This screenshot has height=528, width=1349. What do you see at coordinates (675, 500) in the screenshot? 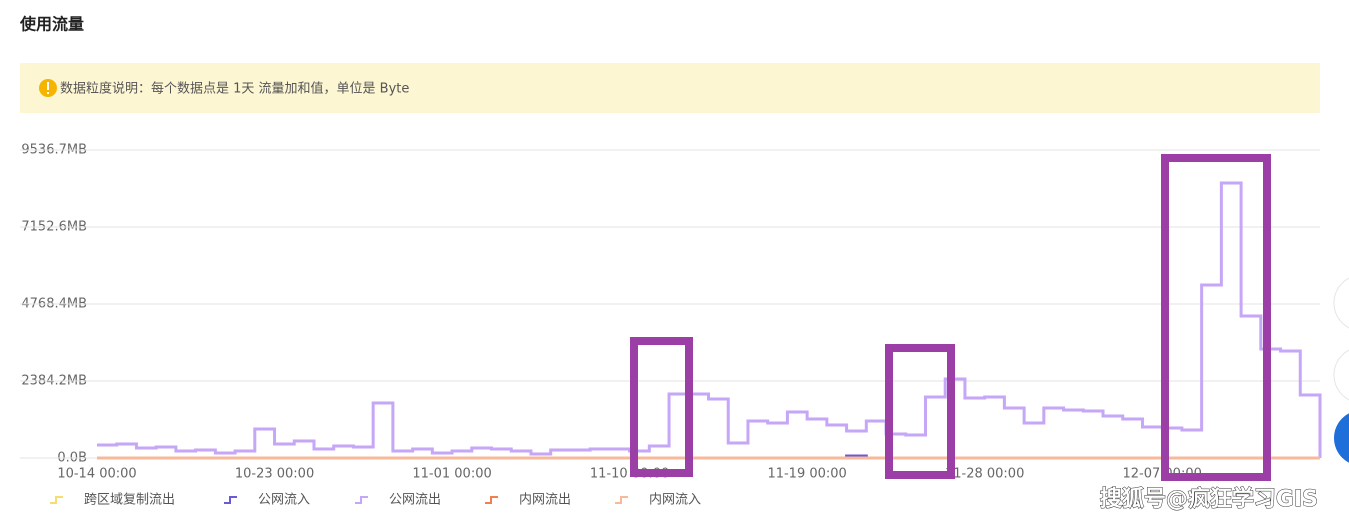
I see `legend-label: 内网流入` at bounding box center [675, 500].